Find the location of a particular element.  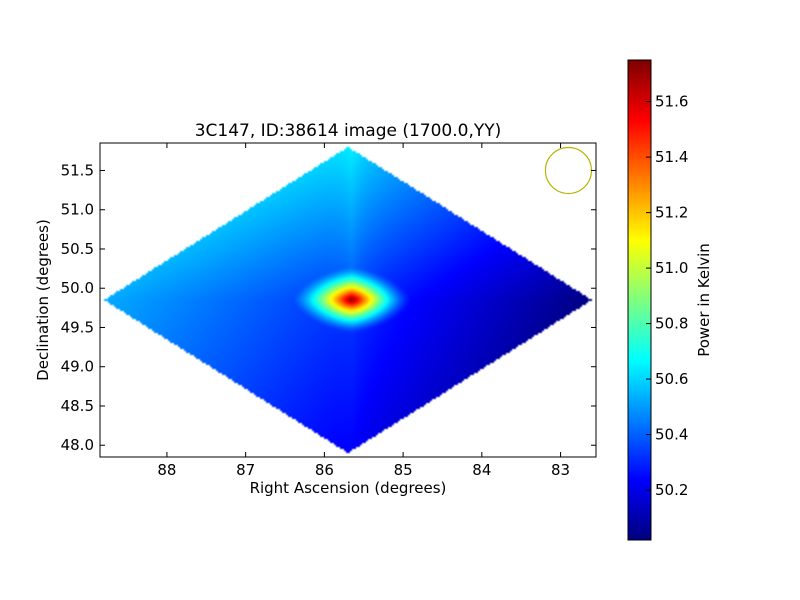

y-tick-label: 50.0 is located at coordinates (77, 288).